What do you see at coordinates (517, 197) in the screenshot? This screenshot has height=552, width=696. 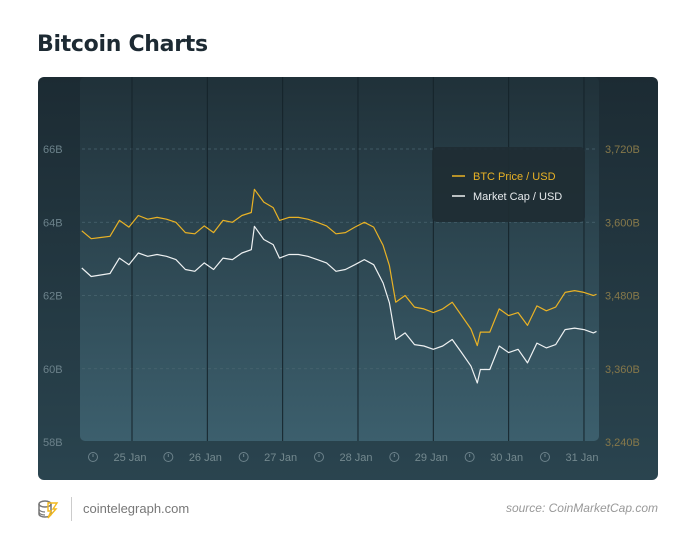 I see `legend-label-market-cap: Market Cap / USD` at bounding box center [517, 197].